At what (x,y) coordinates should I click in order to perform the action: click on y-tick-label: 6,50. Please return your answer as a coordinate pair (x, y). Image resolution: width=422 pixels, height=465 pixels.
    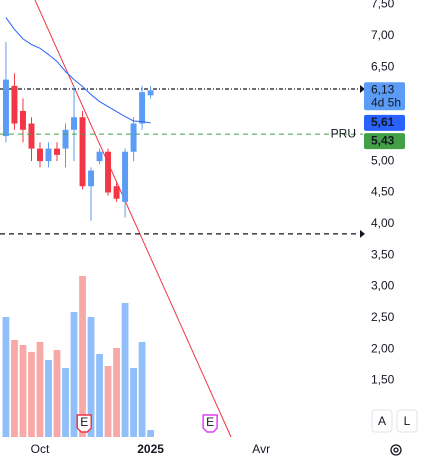
    Looking at the image, I should click on (383, 66).